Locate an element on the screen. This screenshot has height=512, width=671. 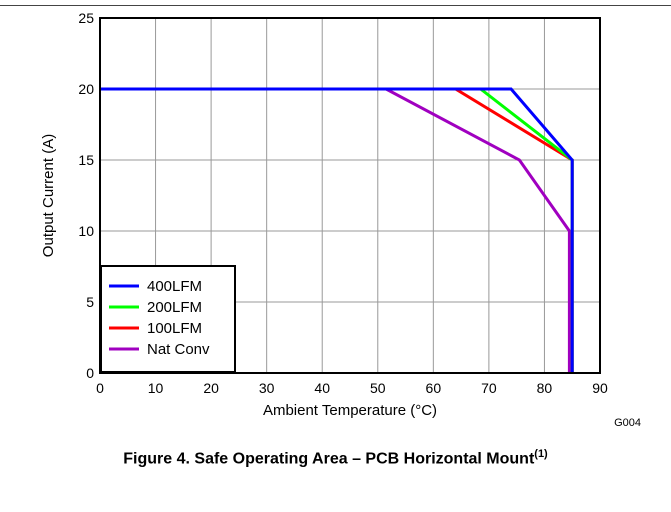
figure-id: G004 is located at coordinates (627, 423).